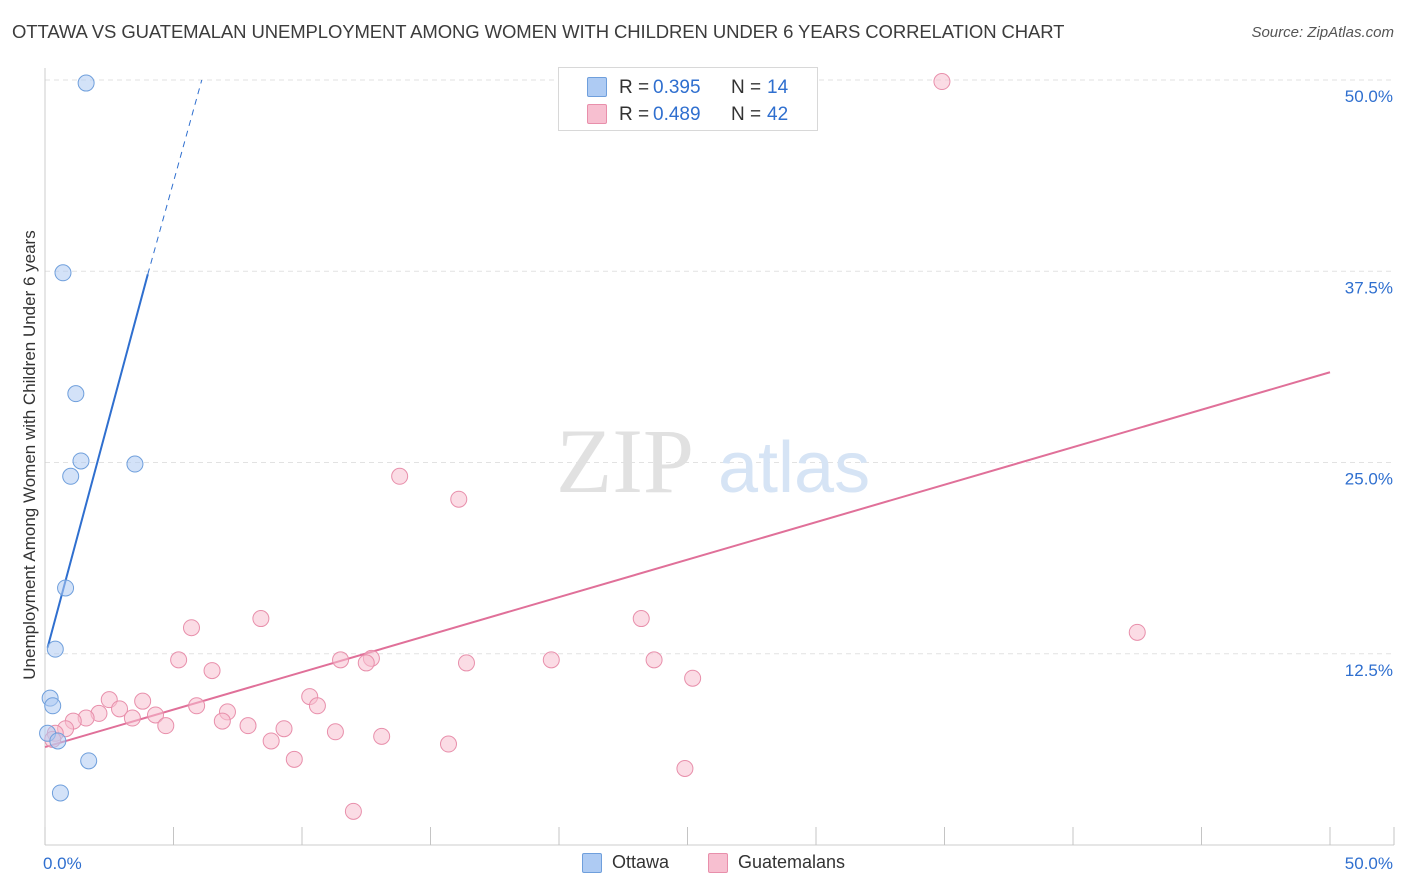 The width and height of the screenshot is (1406, 892). What do you see at coordinates (778, 114) in the screenshot?
I see `legend-n-value: 42` at bounding box center [778, 114].